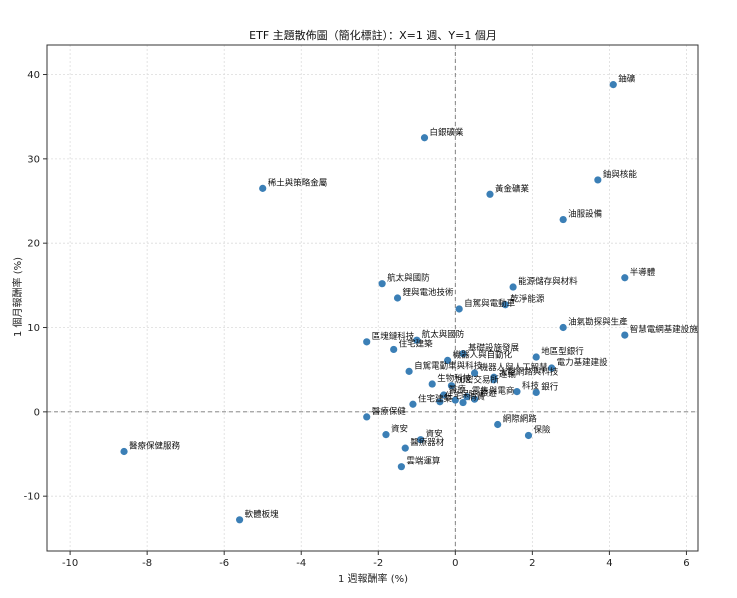 Image resolution: width=737 pixels, height=598 pixels. I want to click on point-label: 鈾礦, so click(627, 79).